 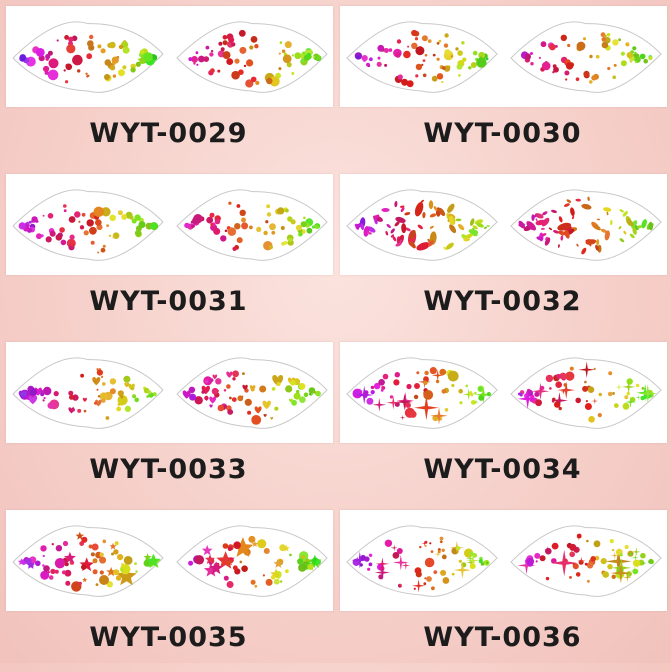 I want to click on product-tile: WYT-0031, so click(x=168, y=253).